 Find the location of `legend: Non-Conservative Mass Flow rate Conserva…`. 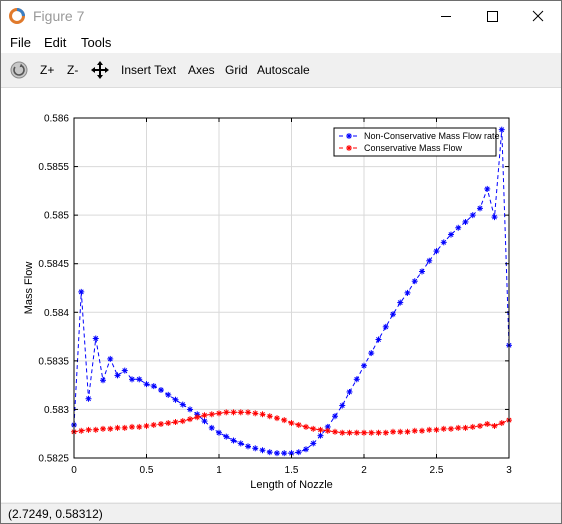

legend: Non-Conservative Mass Flow rate Conserva… is located at coordinates (416, 142).